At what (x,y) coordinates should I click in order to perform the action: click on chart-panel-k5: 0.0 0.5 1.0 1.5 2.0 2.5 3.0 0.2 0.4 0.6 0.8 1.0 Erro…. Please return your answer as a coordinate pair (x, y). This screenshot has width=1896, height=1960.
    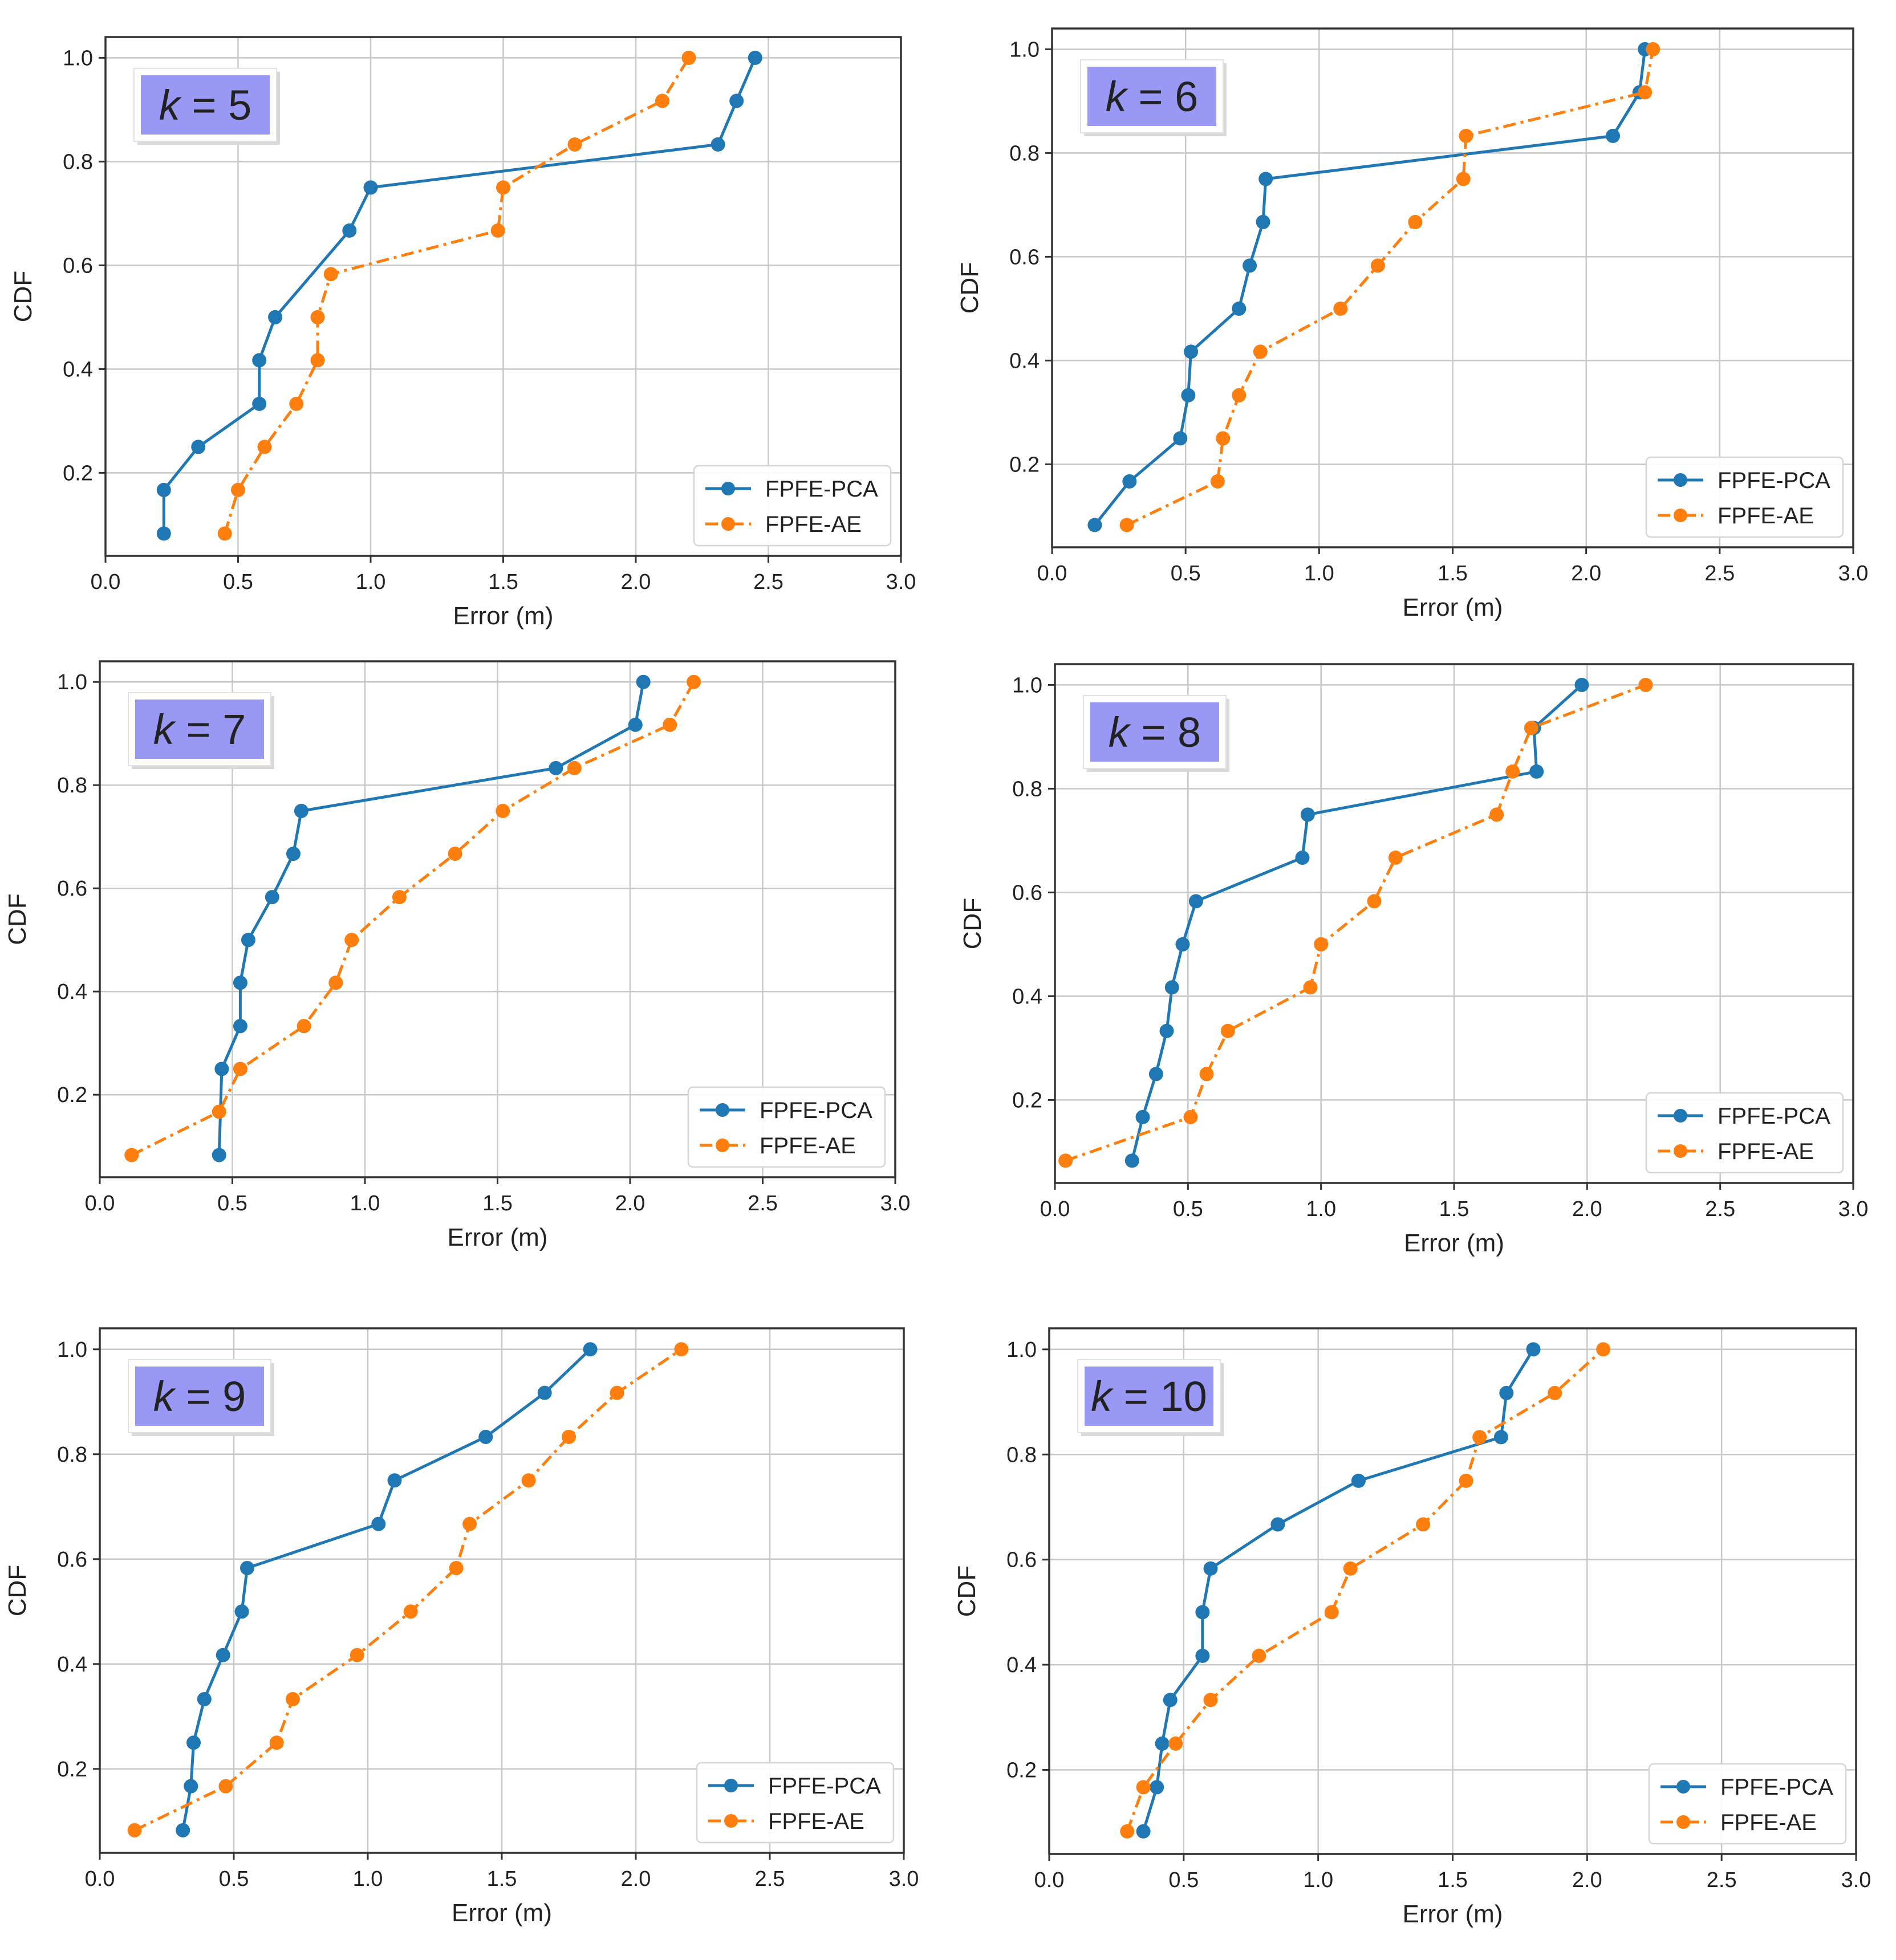
    Looking at the image, I should click on (462, 333).